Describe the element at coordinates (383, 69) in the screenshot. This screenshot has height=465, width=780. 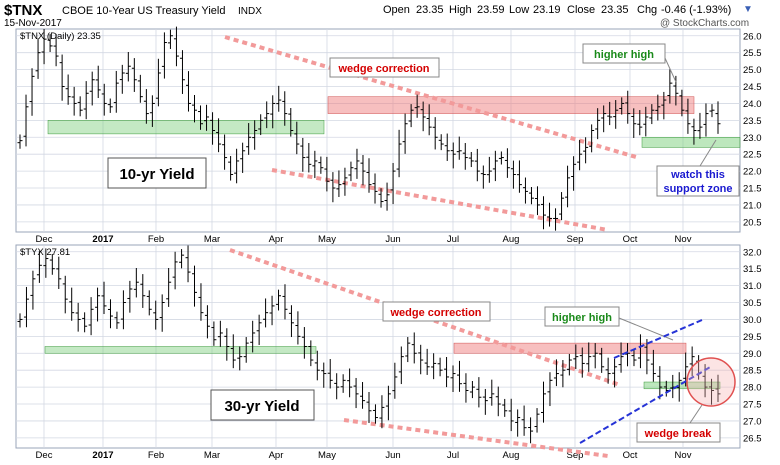
I see `wedge-correction-label: wedge correction` at that location.